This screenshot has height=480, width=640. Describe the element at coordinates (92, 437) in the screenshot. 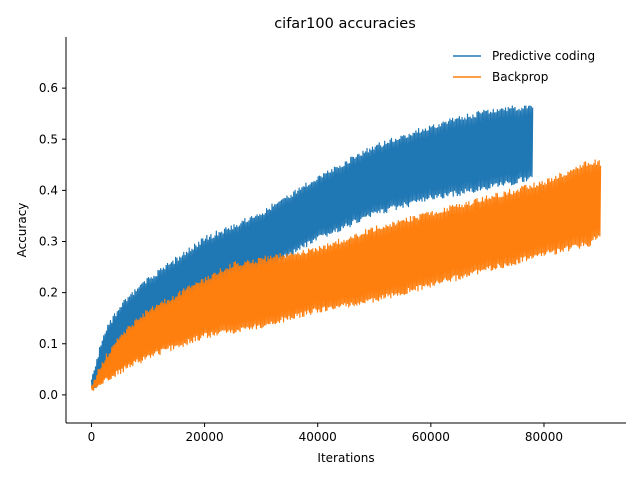

I see `x-tick-label: 0` at that location.